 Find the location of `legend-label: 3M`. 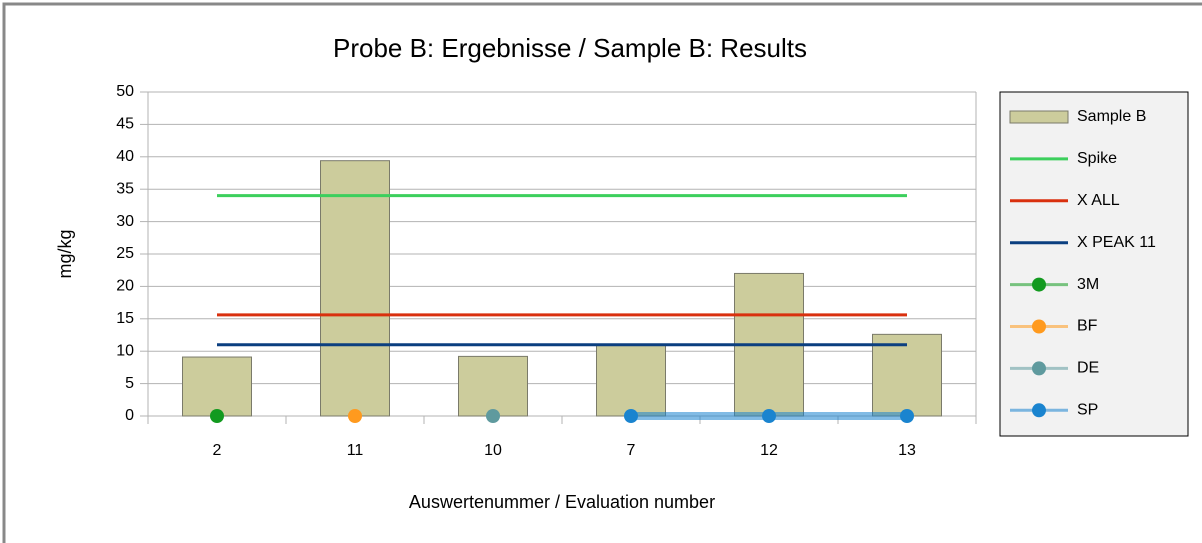

legend-label: 3M is located at coordinates (1088, 284).